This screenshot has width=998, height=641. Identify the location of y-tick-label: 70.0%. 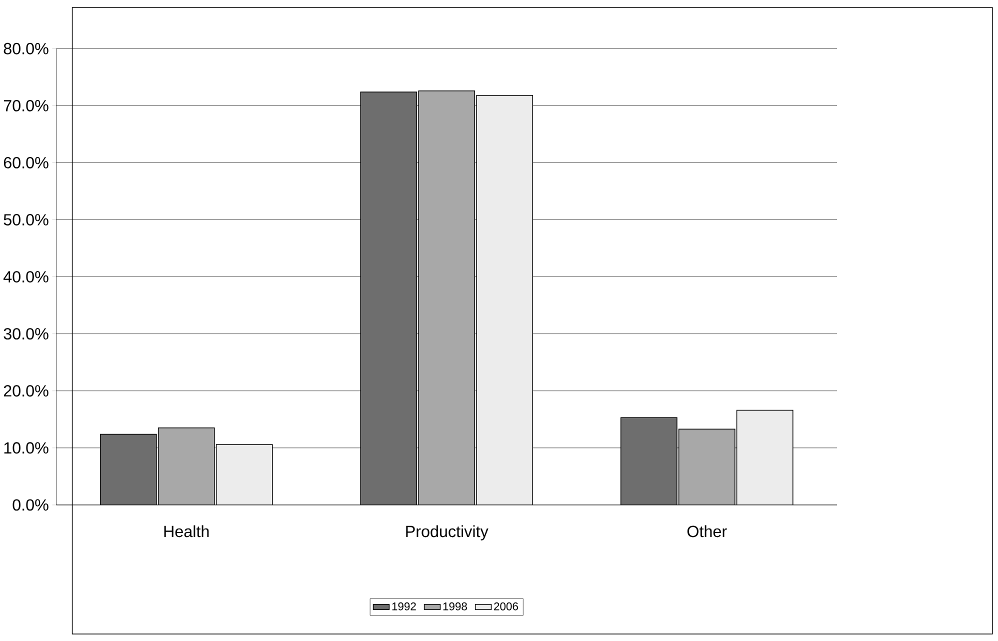
(26, 106).